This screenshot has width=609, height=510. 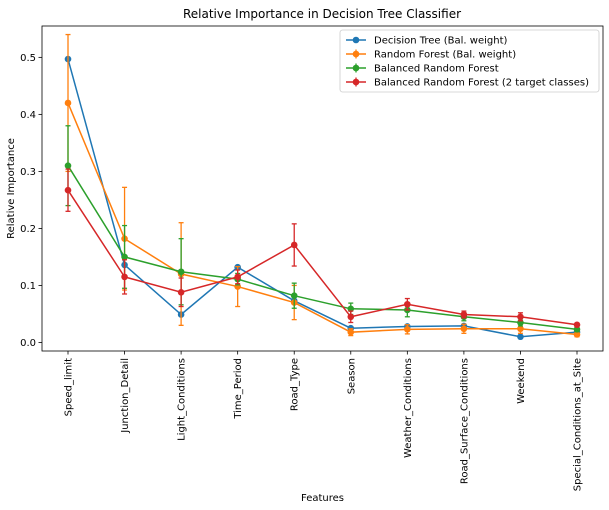 What do you see at coordinates (28, 58) in the screenshot?
I see `y-tick-label: 0.5` at bounding box center [28, 58].